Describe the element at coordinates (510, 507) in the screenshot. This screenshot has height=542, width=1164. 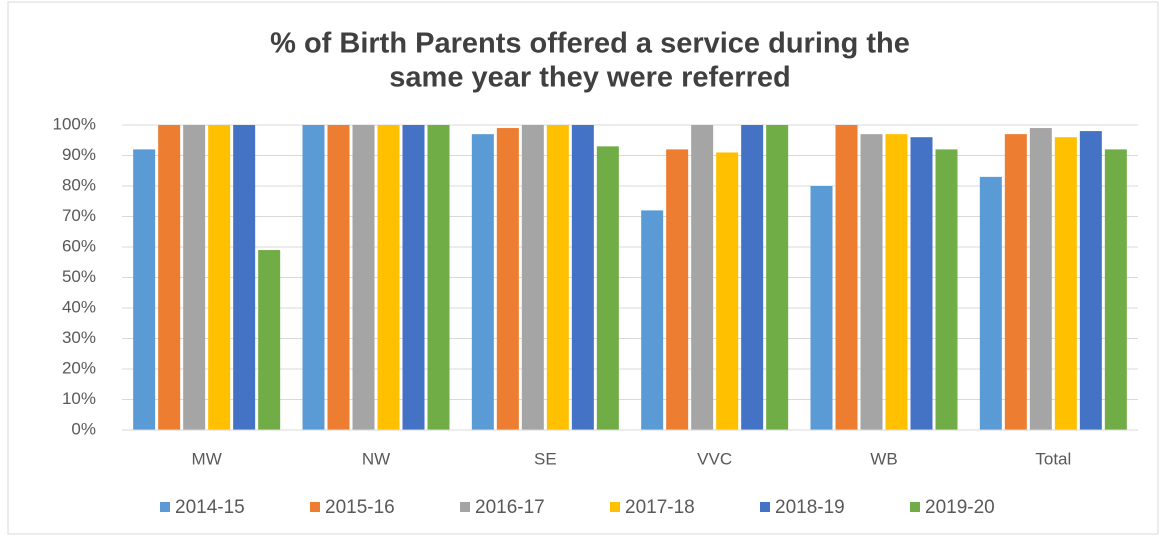
I see `legend-label: 2016-17` at that location.